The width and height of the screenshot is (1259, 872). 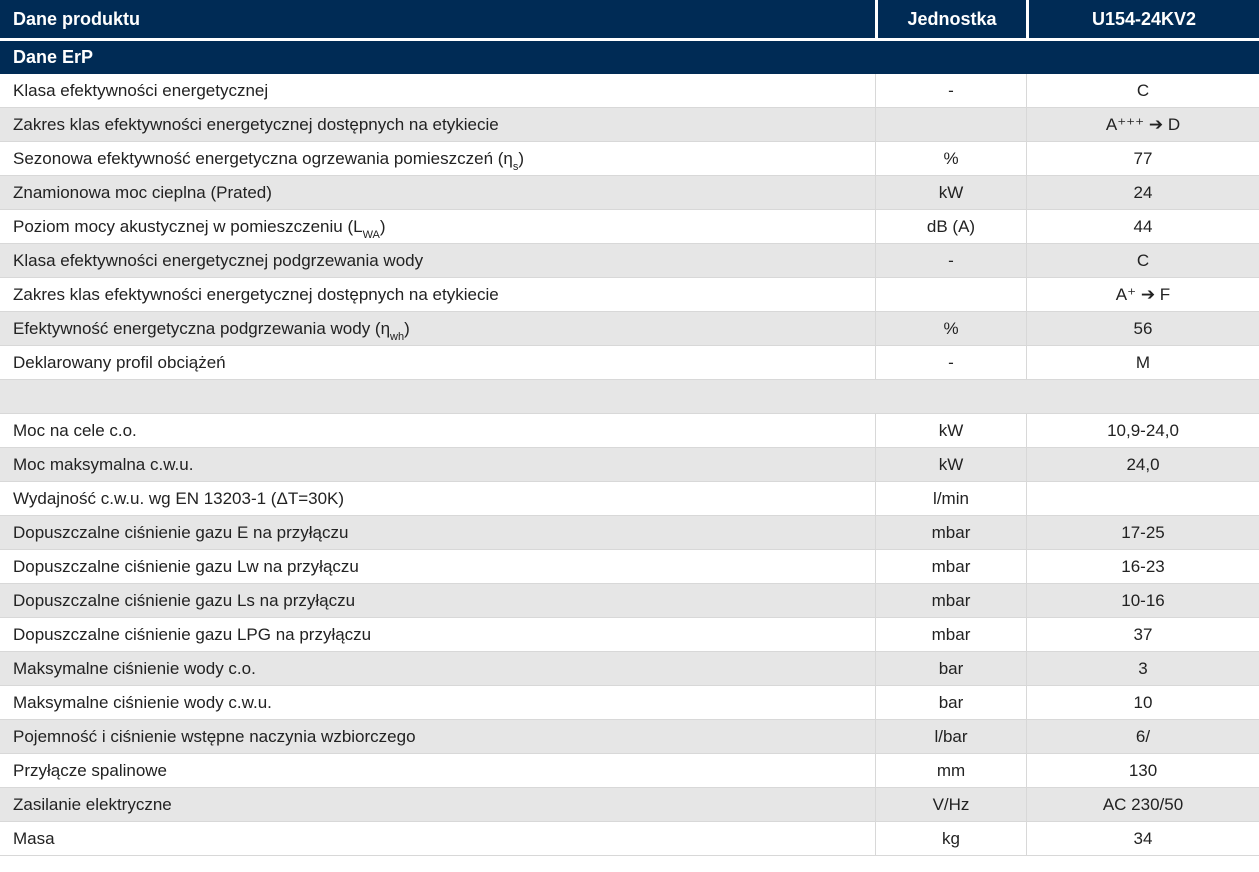 What do you see at coordinates (950, 804) in the screenshot?
I see `row-unit: V/Hz` at bounding box center [950, 804].